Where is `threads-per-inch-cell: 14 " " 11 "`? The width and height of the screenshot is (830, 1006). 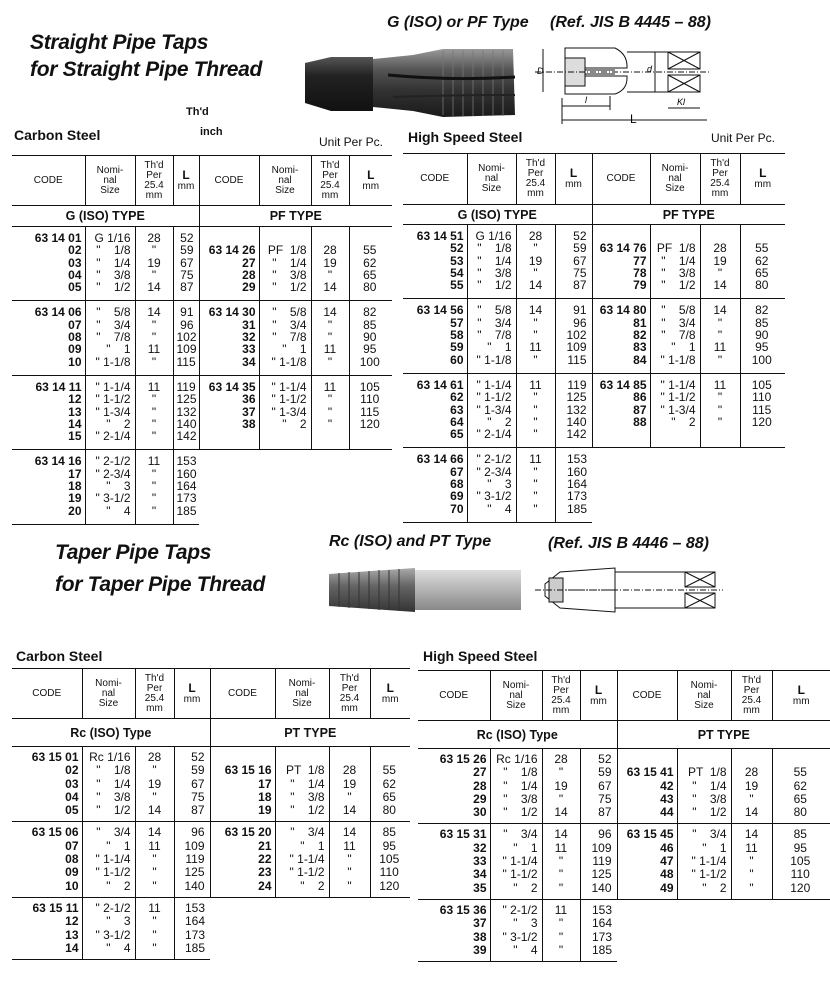
threads-per-inch-cell: 14 " " 11 " is located at coordinates (535, 336).